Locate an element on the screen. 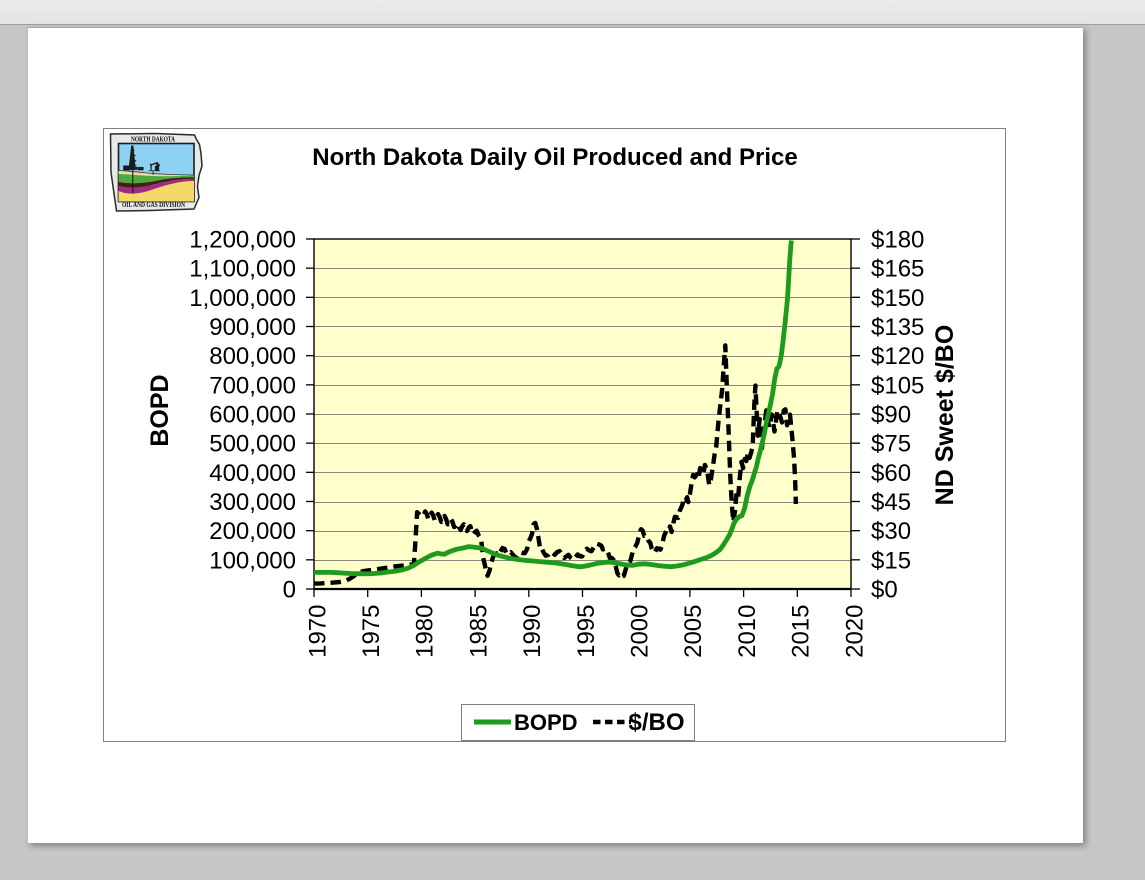 The width and height of the screenshot is (1145, 880). svg-text: 1980 is located at coordinates (425, 631).